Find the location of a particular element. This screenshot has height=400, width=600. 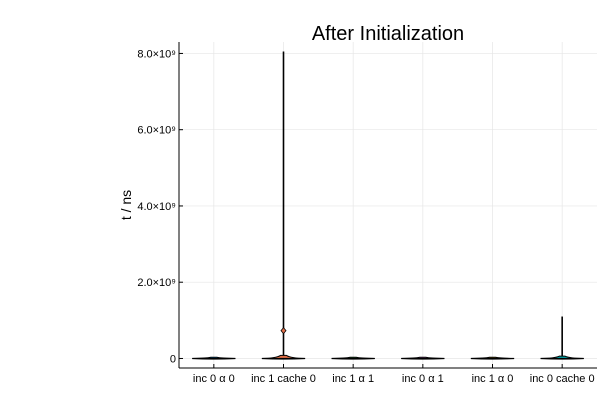

y-tick-label: 4.0×10⁹ is located at coordinates (156, 207).